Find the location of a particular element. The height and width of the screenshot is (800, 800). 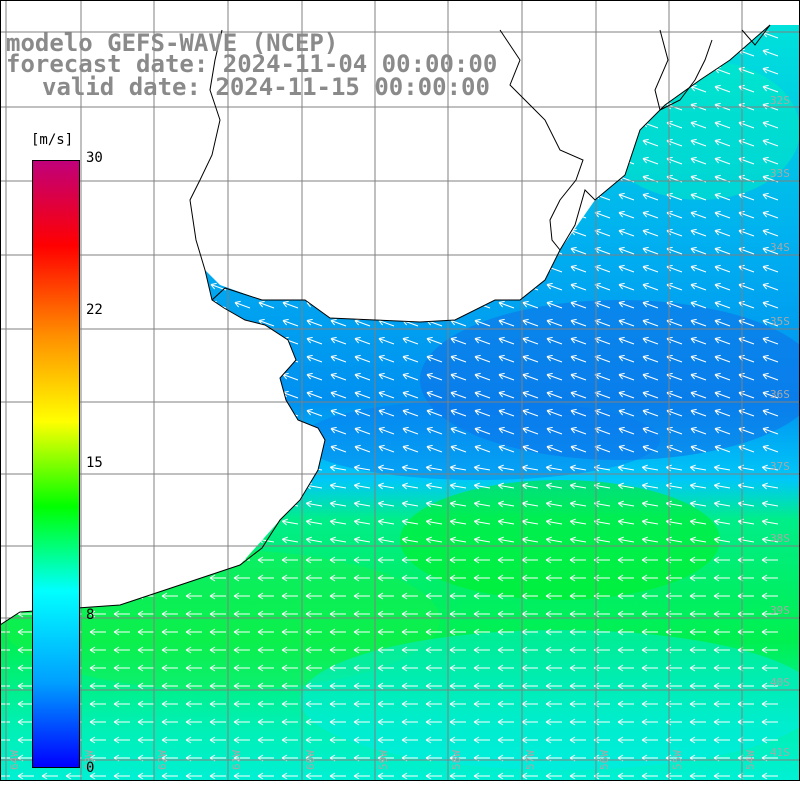

lat-labels: 32S 33S 34S 35S 36S 37S 38S 39S 40S 41S is located at coordinates (780, 426).